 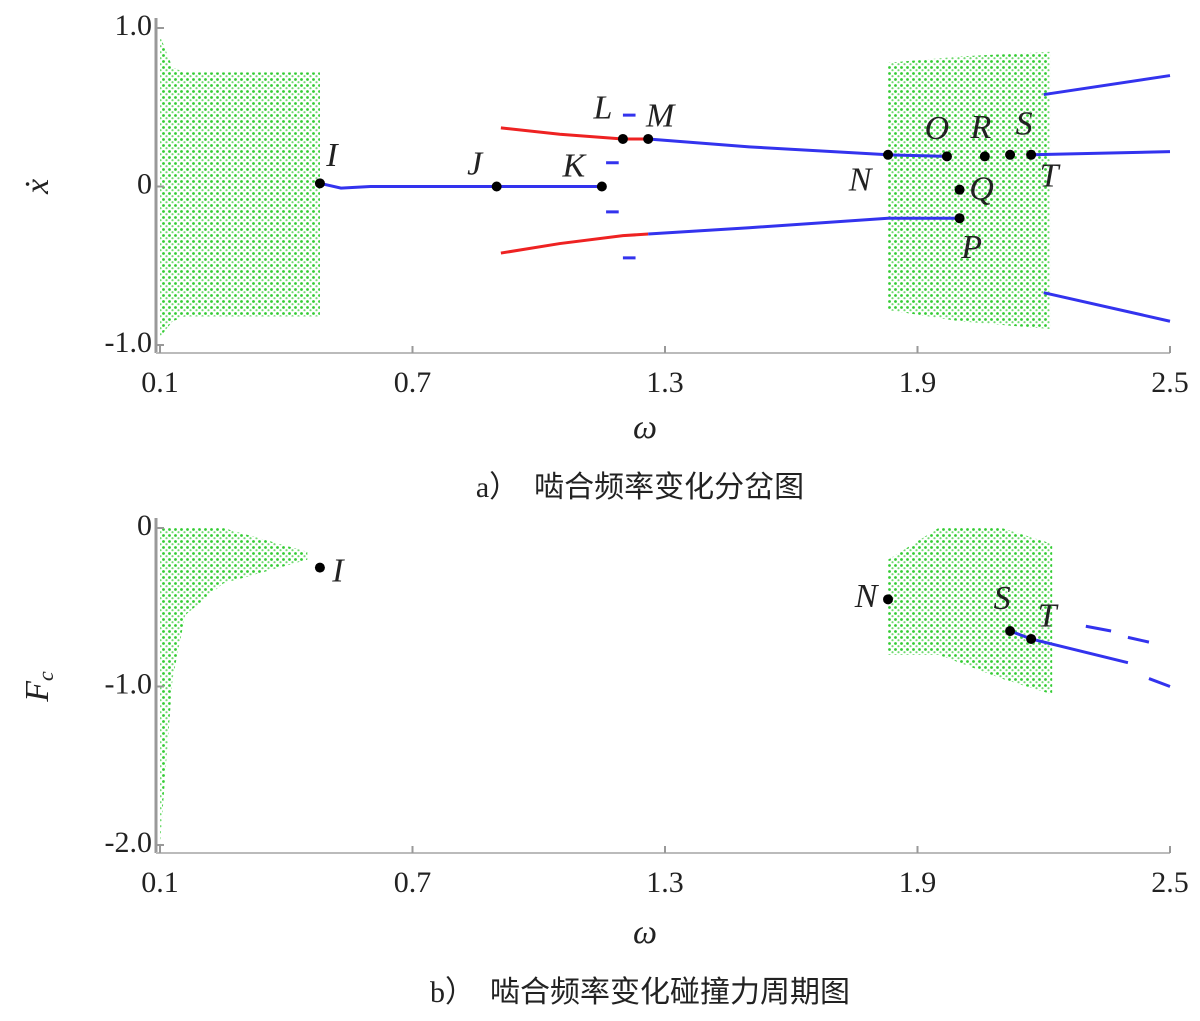 I want to click on y-axis-label: ẋ, so click(x=37, y=187).